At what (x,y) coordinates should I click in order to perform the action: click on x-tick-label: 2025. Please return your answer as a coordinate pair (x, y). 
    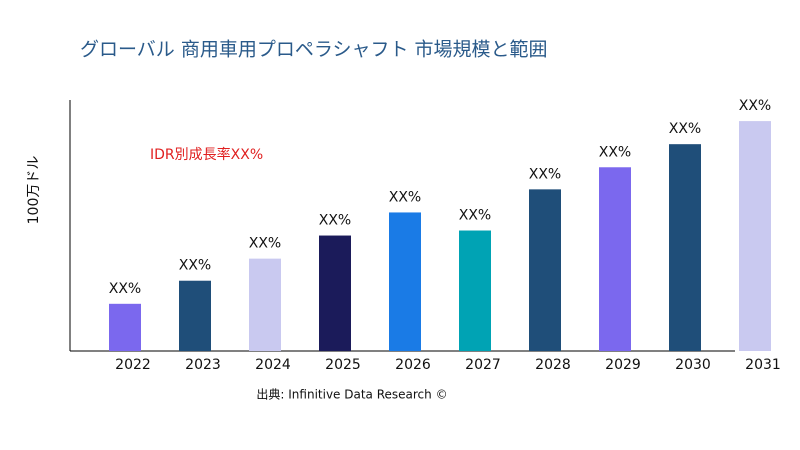
    Looking at the image, I should click on (343, 365).